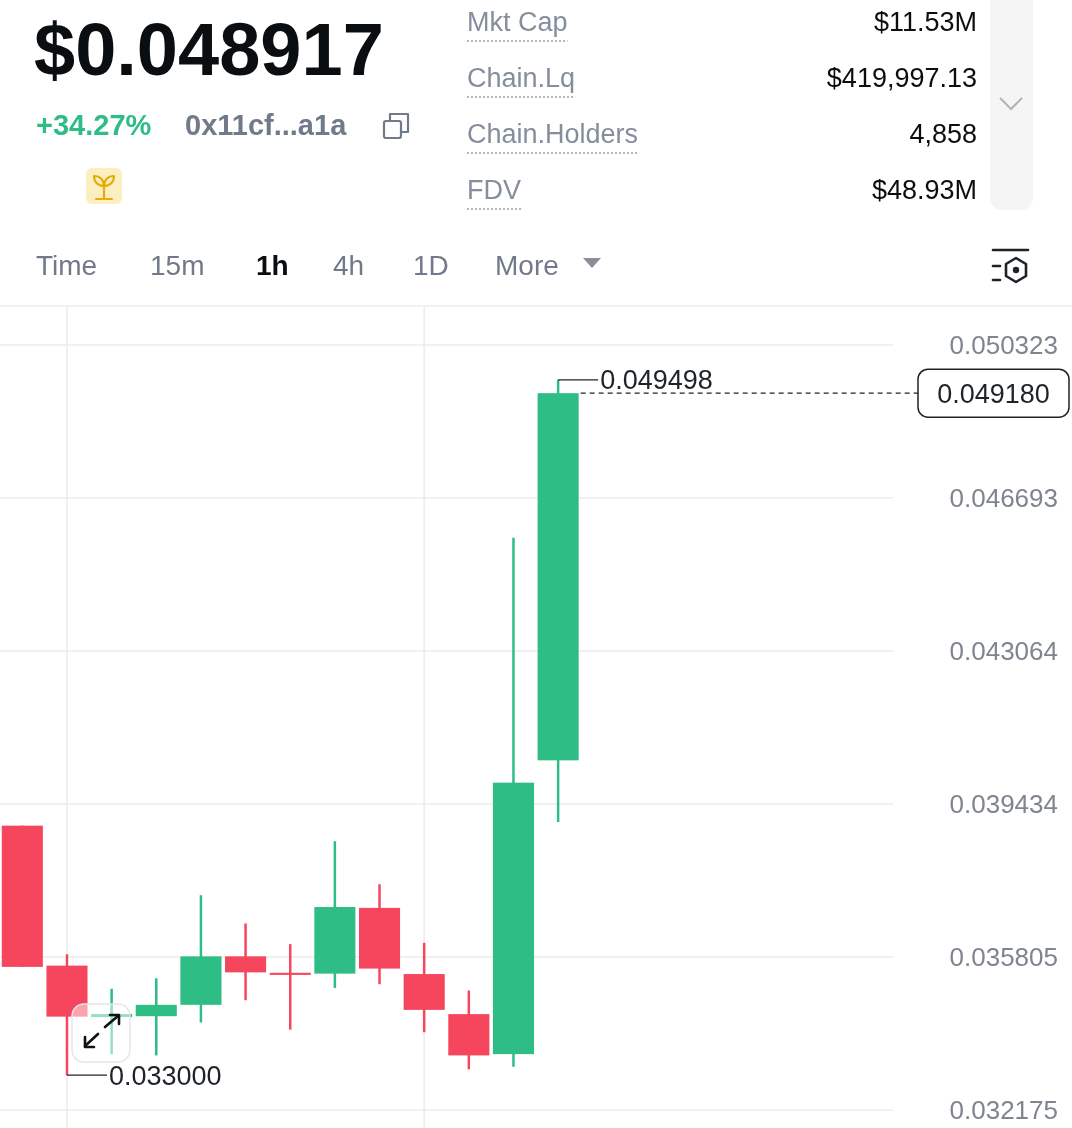 The height and width of the screenshot is (1128, 1072). I want to click on text: $48.93M, so click(924, 190).